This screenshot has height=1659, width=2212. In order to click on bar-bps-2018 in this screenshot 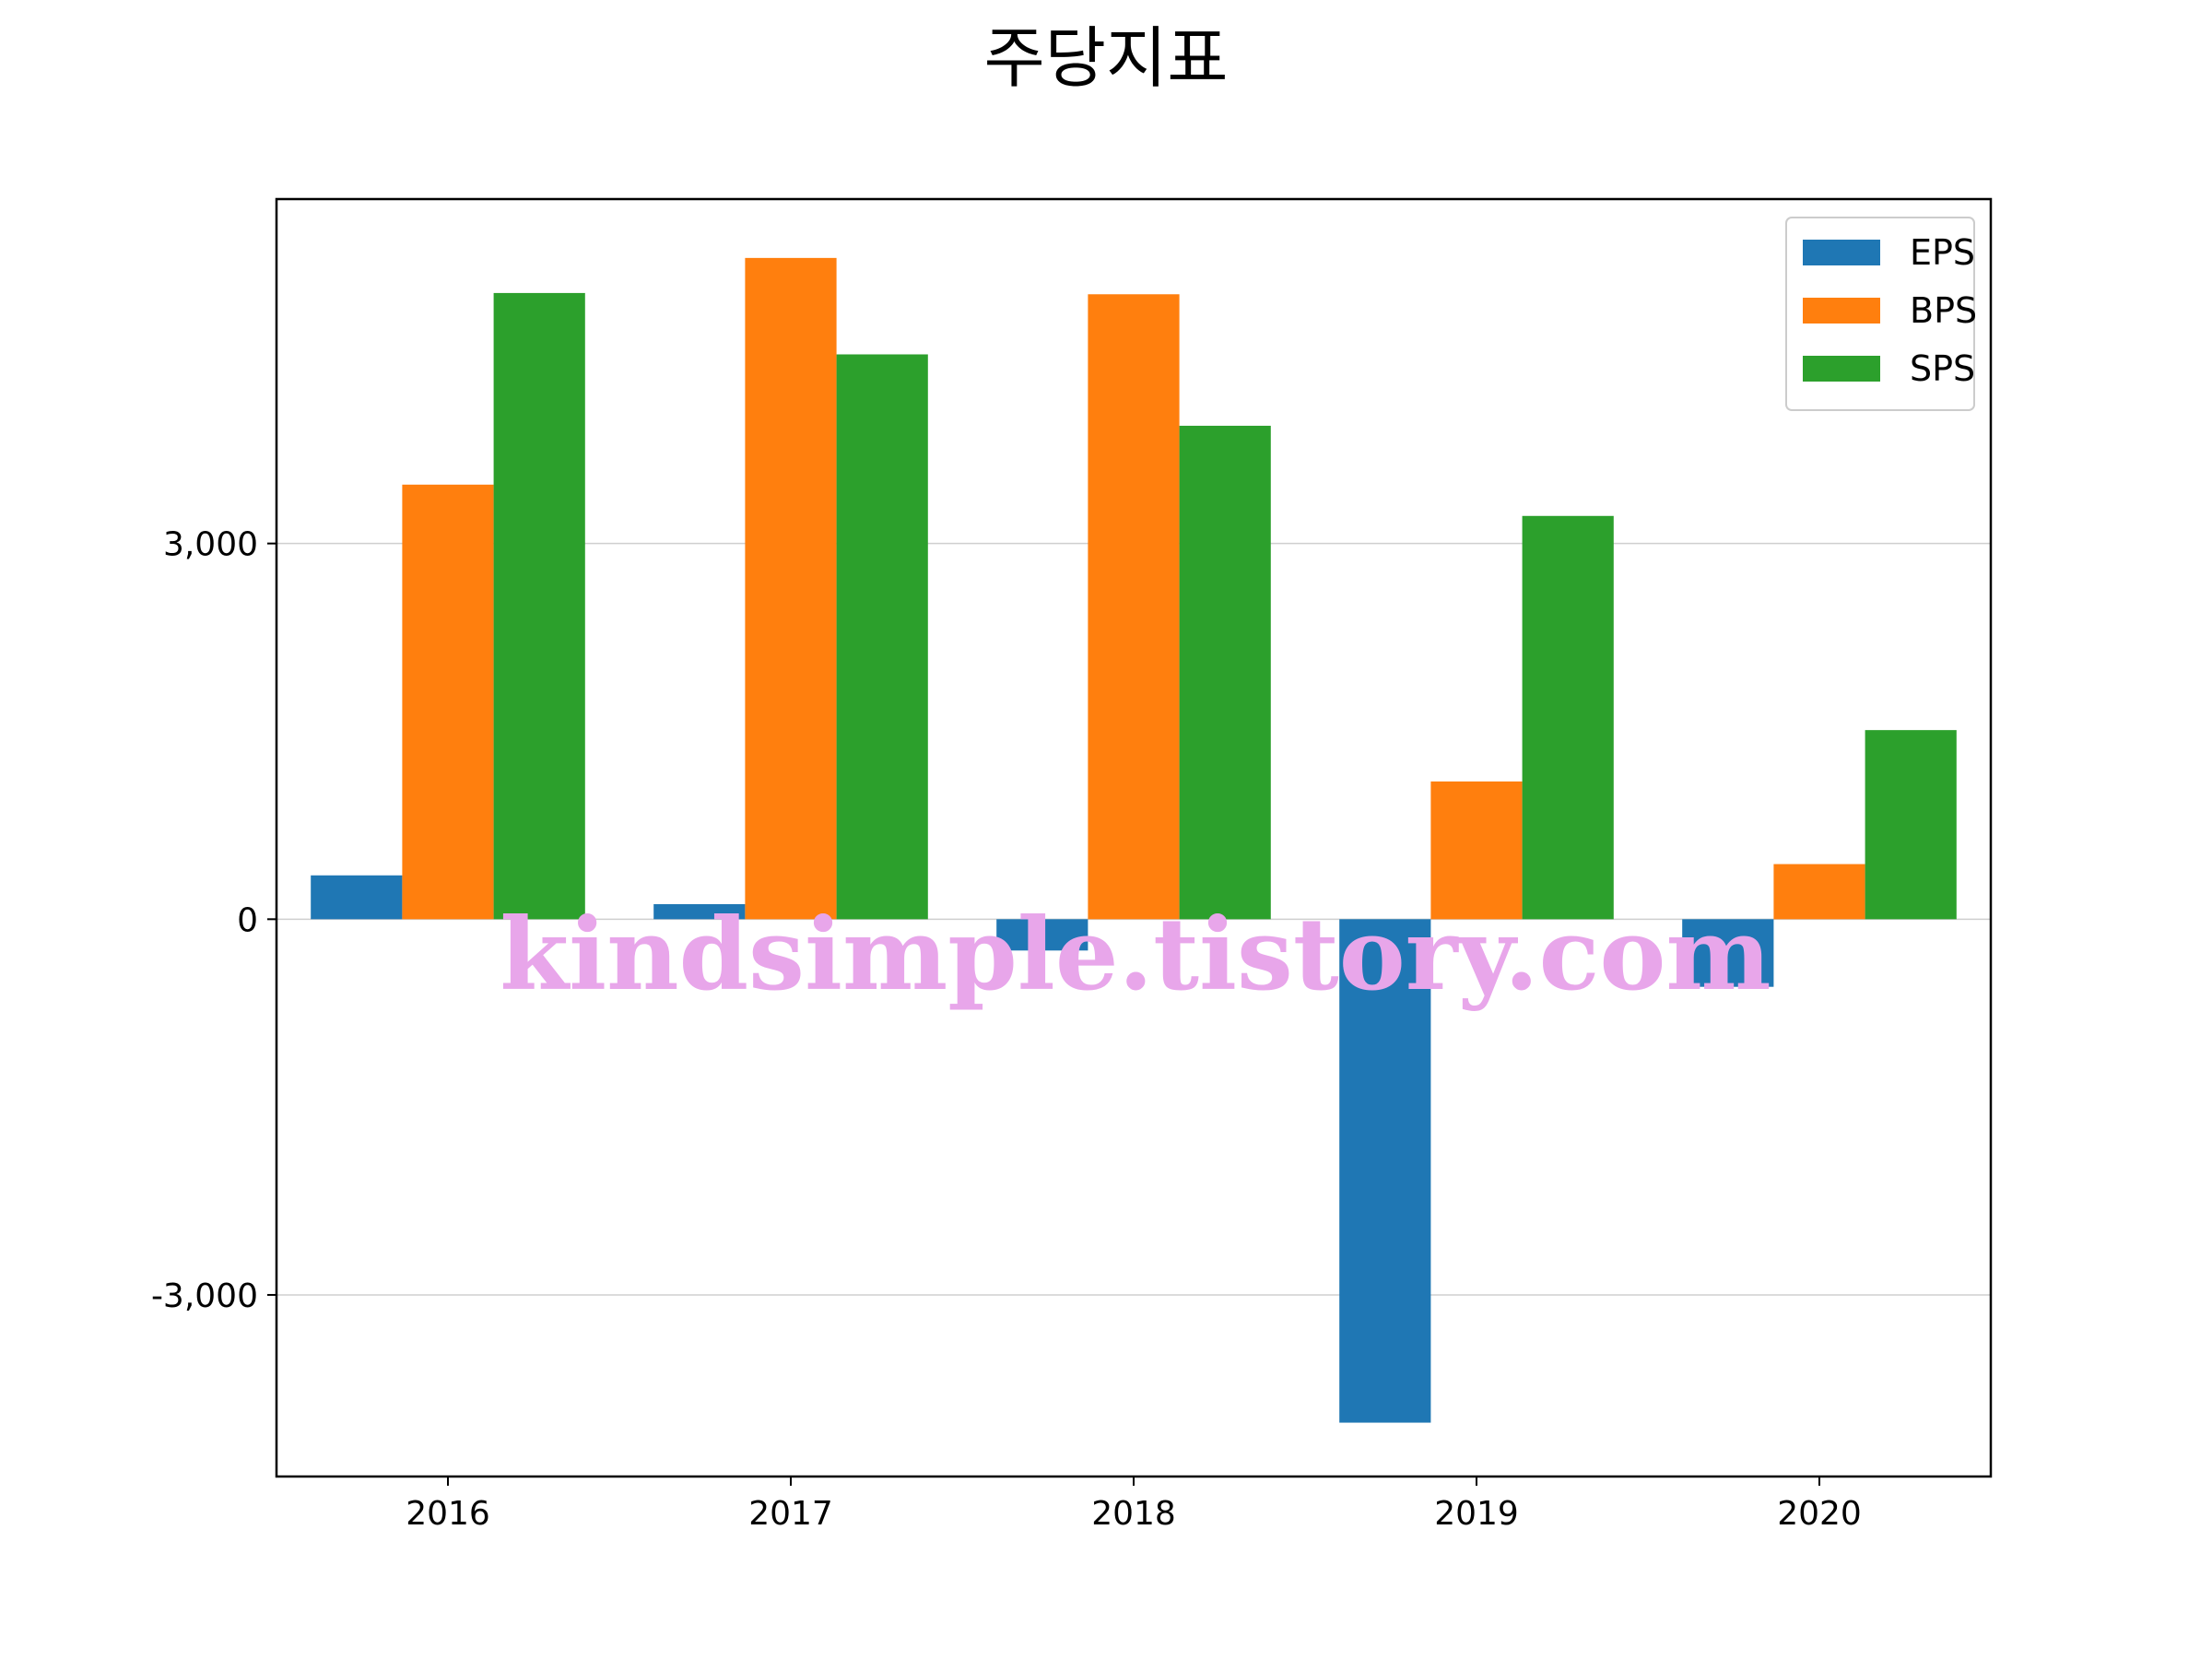, I will do `click(1134, 607)`.